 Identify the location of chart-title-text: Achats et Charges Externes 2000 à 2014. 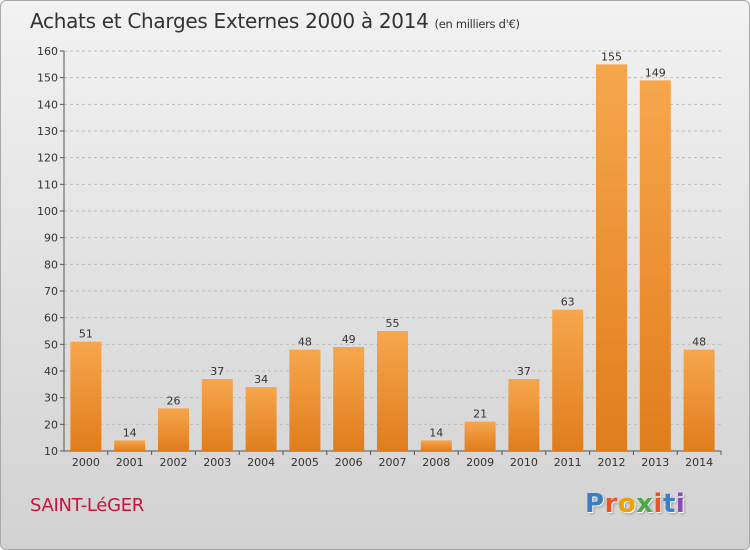
(229, 21).